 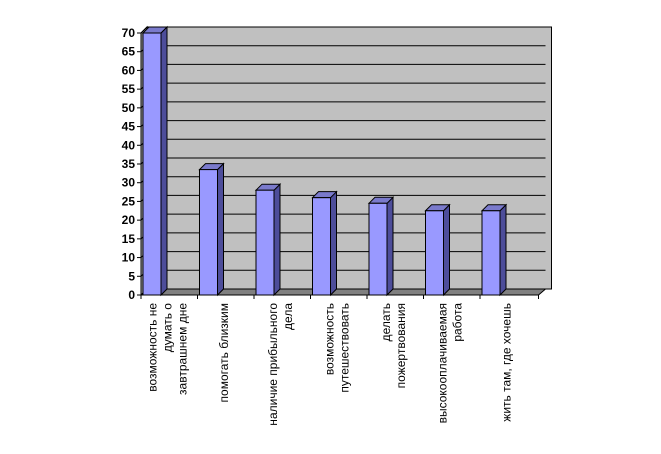 What do you see at coordinates (129, 145) in the screenshot?
I see `y-tick-label: 40` at bounding box center [129, 145].